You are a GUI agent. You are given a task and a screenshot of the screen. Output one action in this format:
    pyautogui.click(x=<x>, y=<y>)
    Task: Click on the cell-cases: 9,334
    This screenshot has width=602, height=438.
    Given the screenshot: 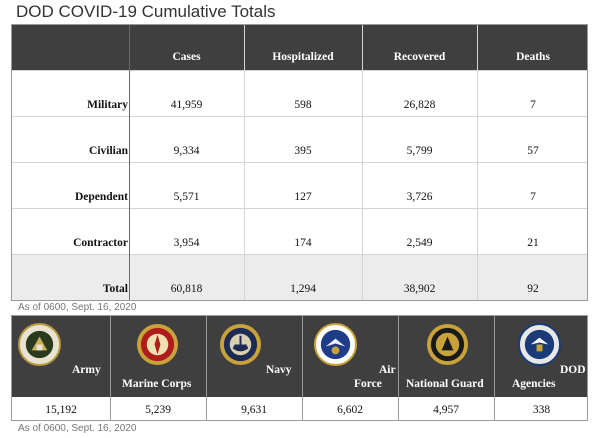 What is the action you would take?
    pyautogui.click(x=186, y=151)
    